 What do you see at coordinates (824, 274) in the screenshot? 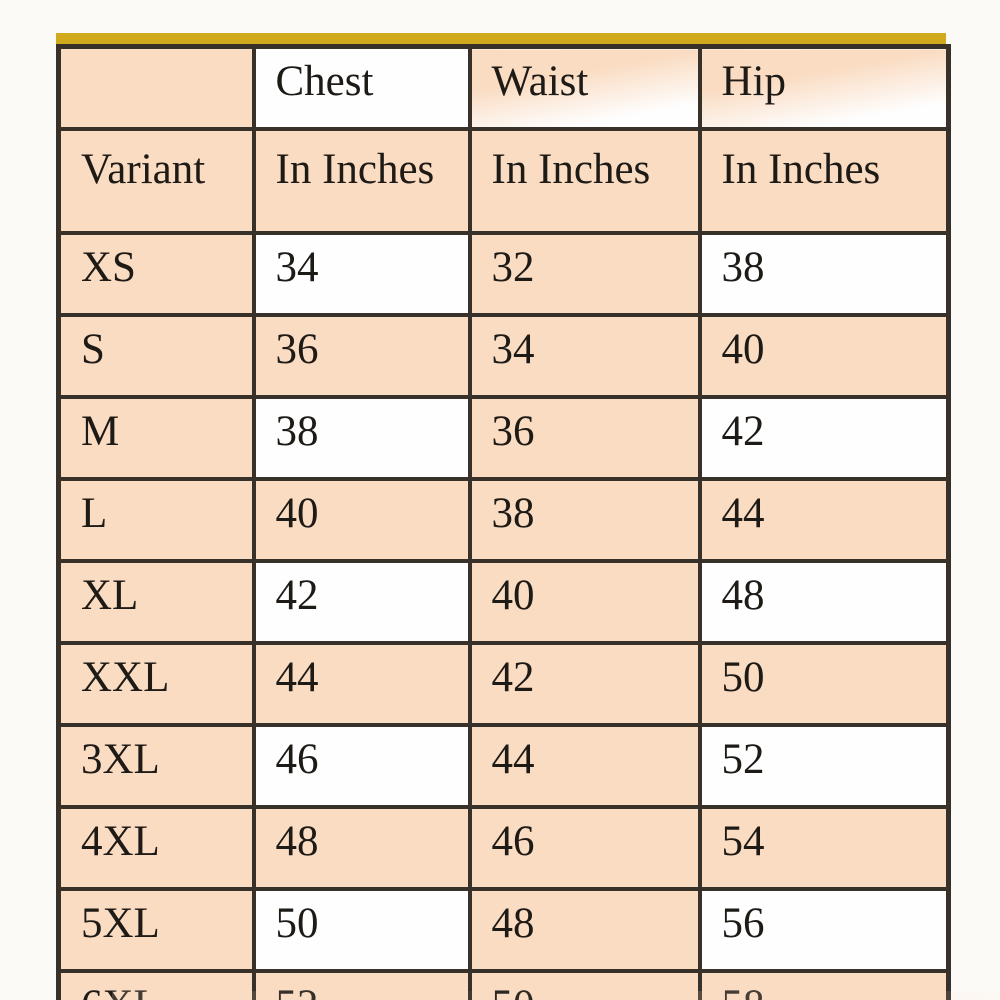
I see `hip-cell: 38` at bounding box center [824, 274].